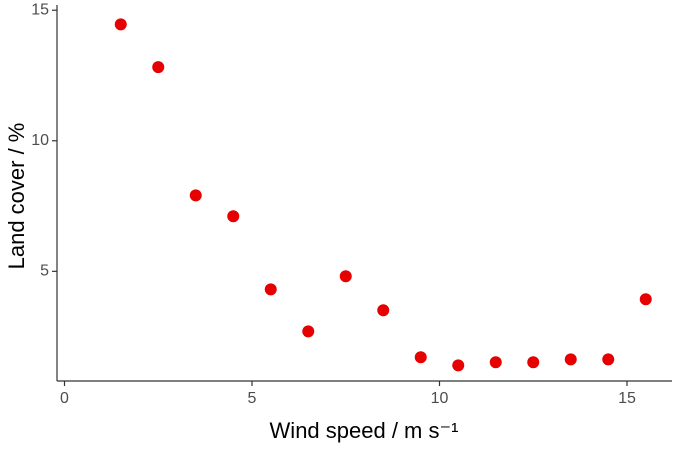  I want to click on x-tick-label: 5, so click(252, 398).